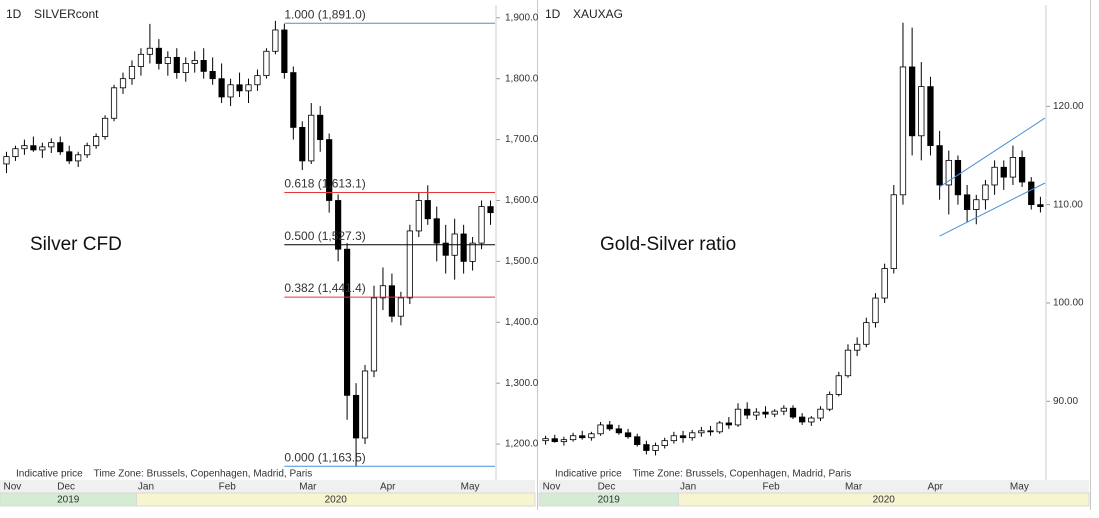 Image resolution: width=1099 pixels, height=518 pixels. What do you see at coordinates (935, 487) in the screenshot?
I see `x-tick-label: Apr` at bounding box center [935, 487].